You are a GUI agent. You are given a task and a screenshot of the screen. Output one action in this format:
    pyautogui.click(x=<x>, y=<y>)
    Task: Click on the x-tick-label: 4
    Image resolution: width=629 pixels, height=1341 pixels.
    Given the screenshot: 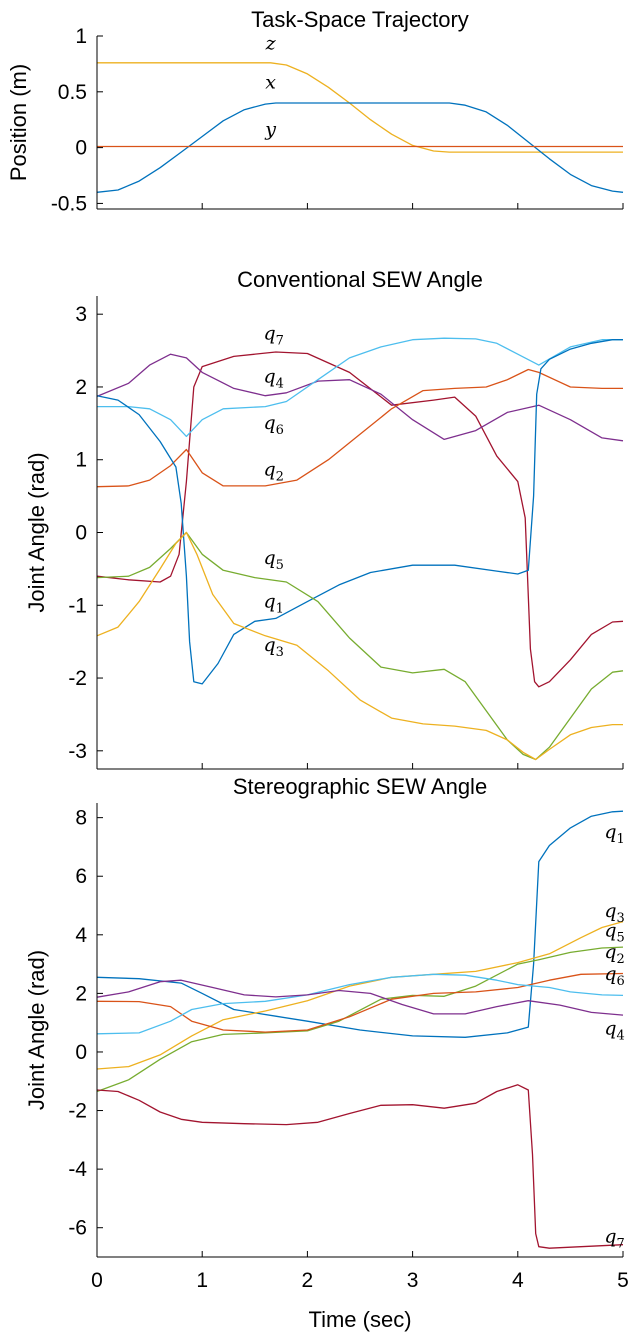 What is the action you would take?
    pyautogui.click(x=518, y=1280)
    